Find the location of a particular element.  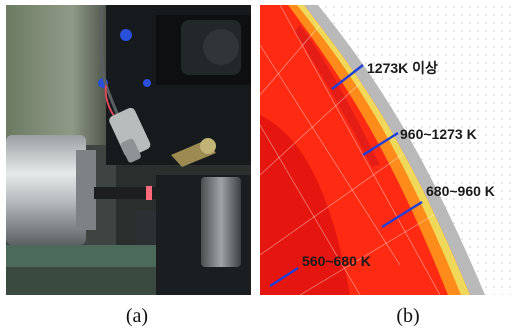

caption-b: (b) is located at coordinates (408, 316).